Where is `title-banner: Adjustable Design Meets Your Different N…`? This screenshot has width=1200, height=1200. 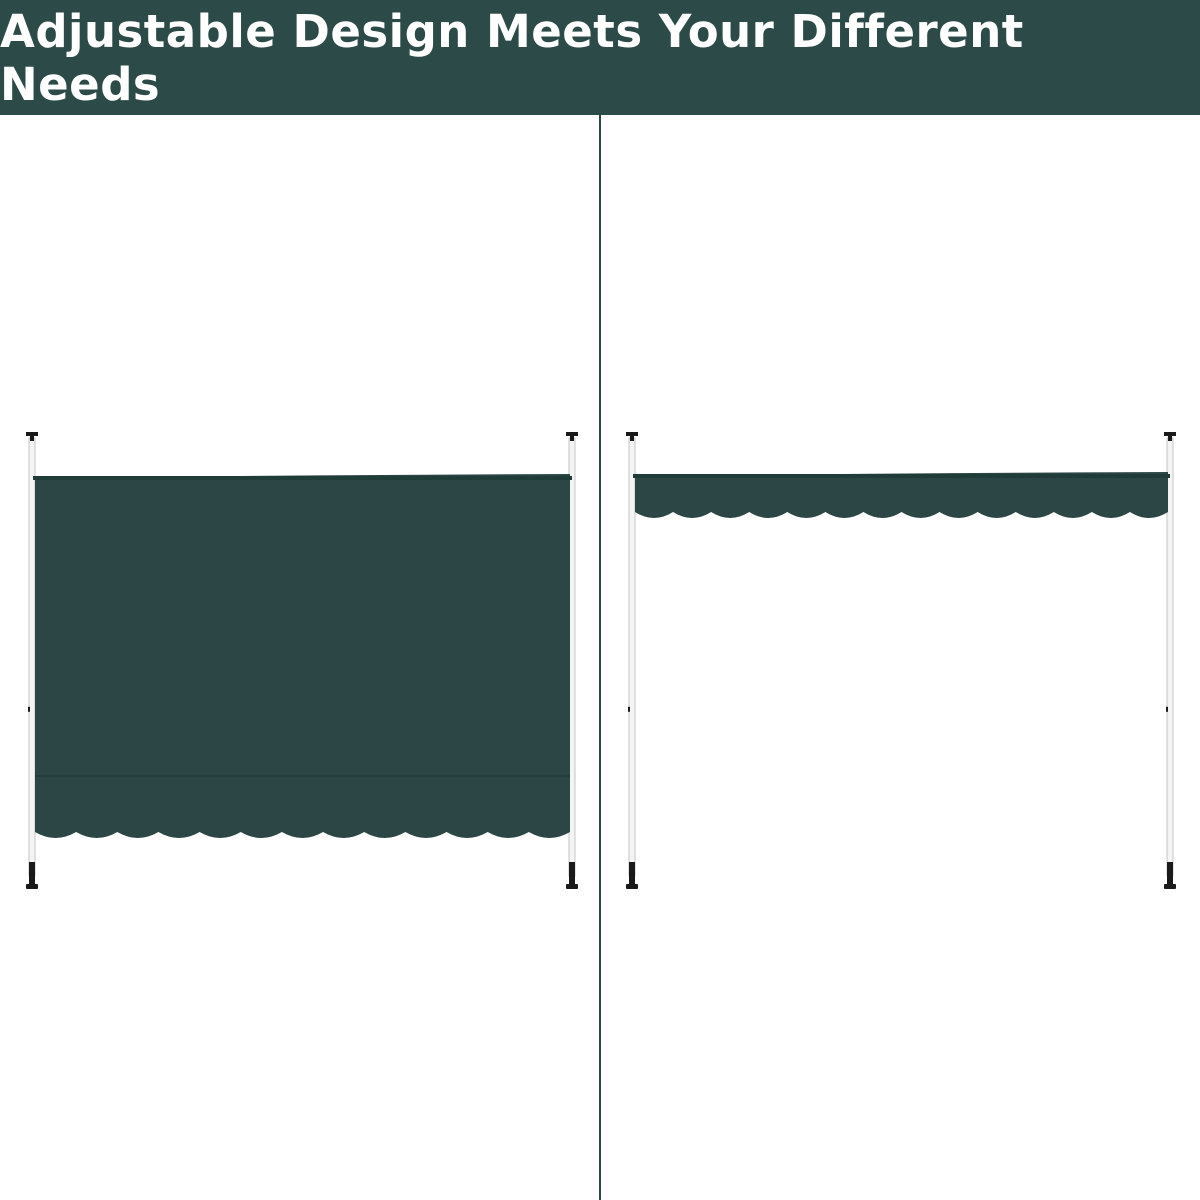 title-banner: Adjustable Design Meets Your Different N… is located at coordinates (600, 57).